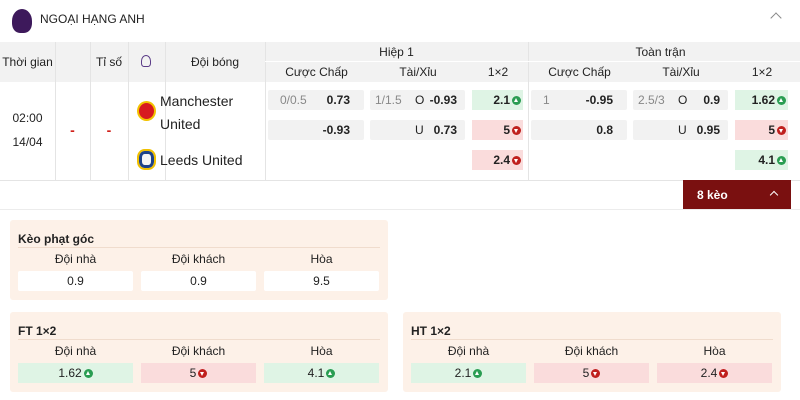 The image size is (800, 400). Describe the element at coordinates (197, 112) in the screenshot. I see `team-name: Manchester United` at that location.